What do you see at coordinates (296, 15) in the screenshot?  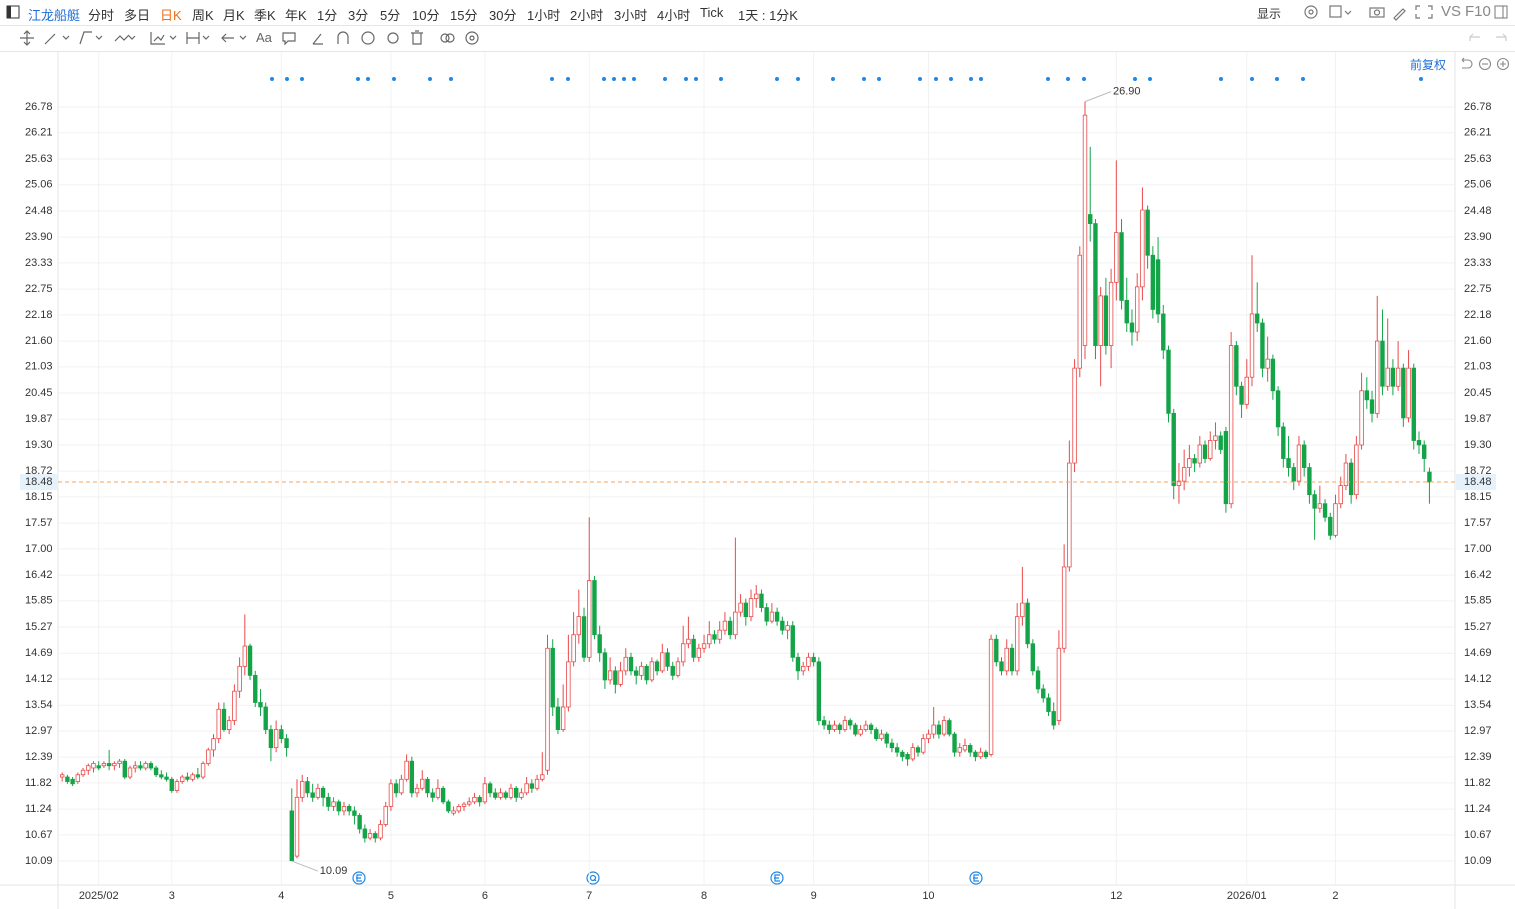 I see `period: 年K` at bounding box center [296, 15].